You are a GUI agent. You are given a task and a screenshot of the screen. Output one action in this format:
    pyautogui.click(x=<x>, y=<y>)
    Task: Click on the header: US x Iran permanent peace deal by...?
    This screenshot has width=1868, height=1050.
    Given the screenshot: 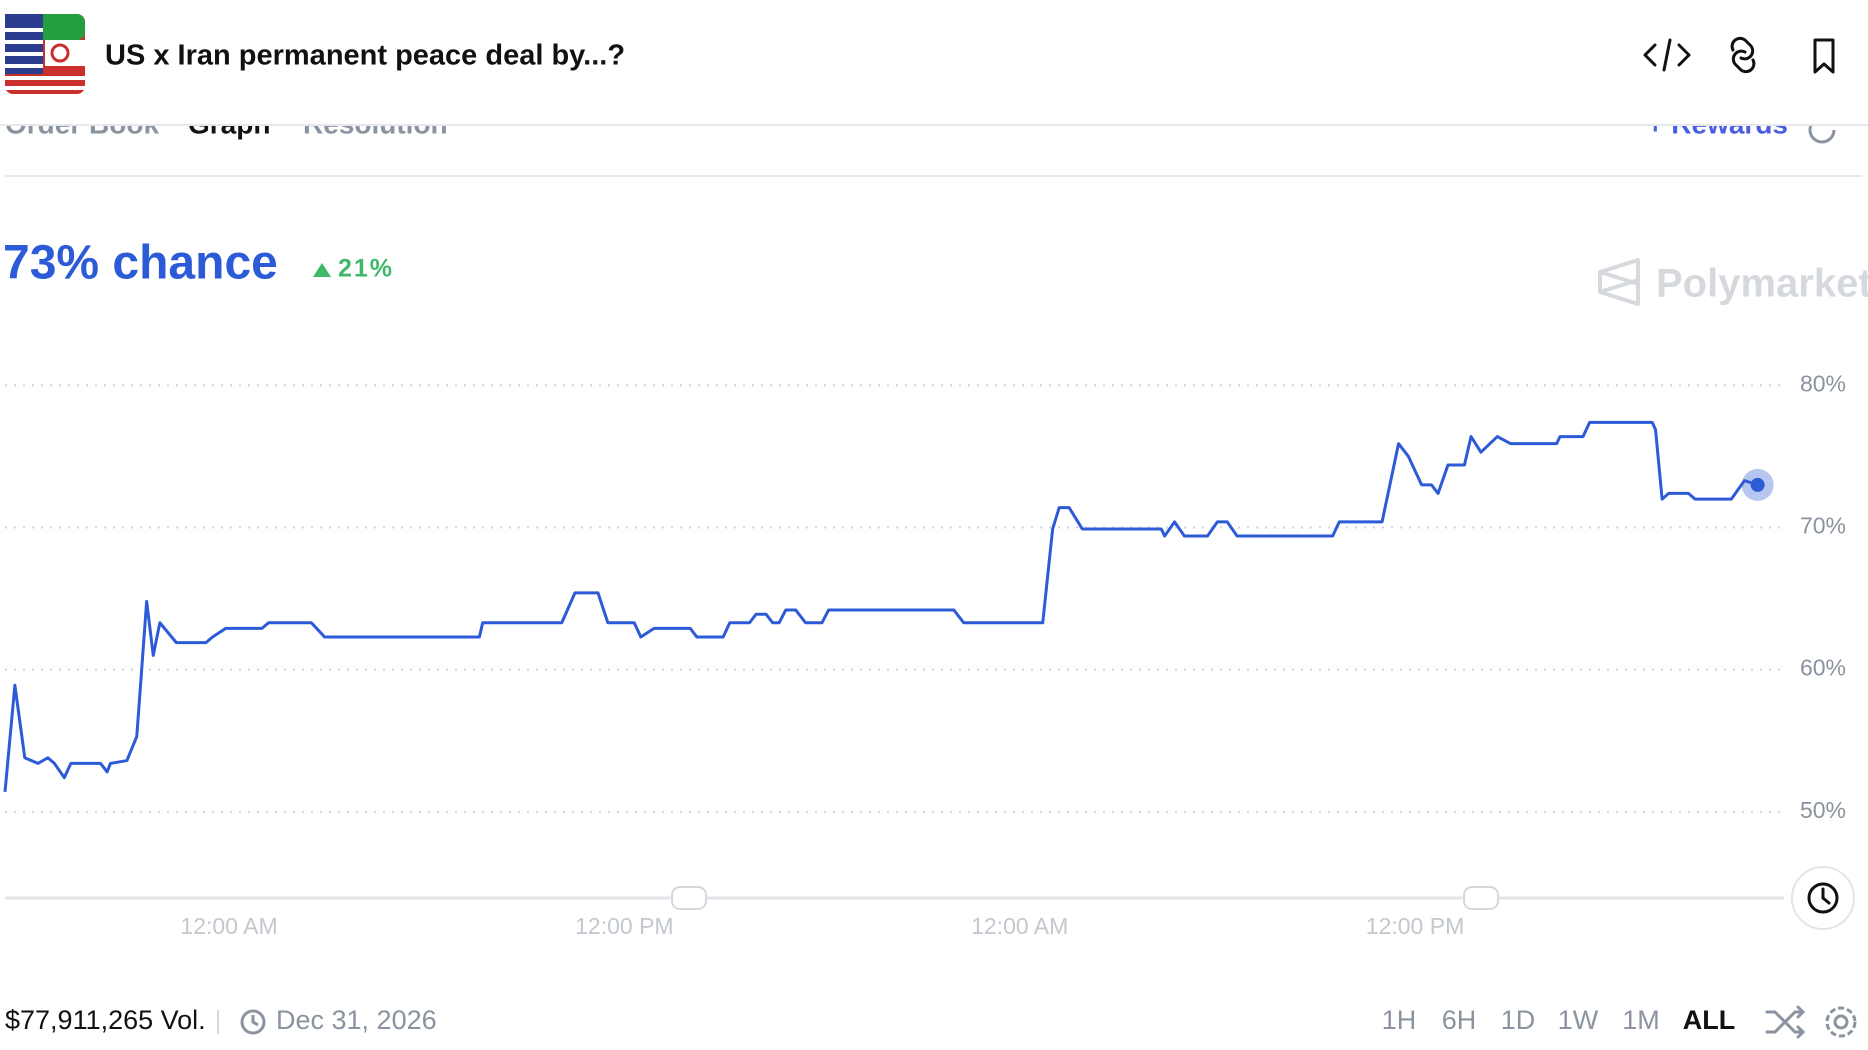 What is the action you would take?
    pyautogui.click(x=934, y=63)
    